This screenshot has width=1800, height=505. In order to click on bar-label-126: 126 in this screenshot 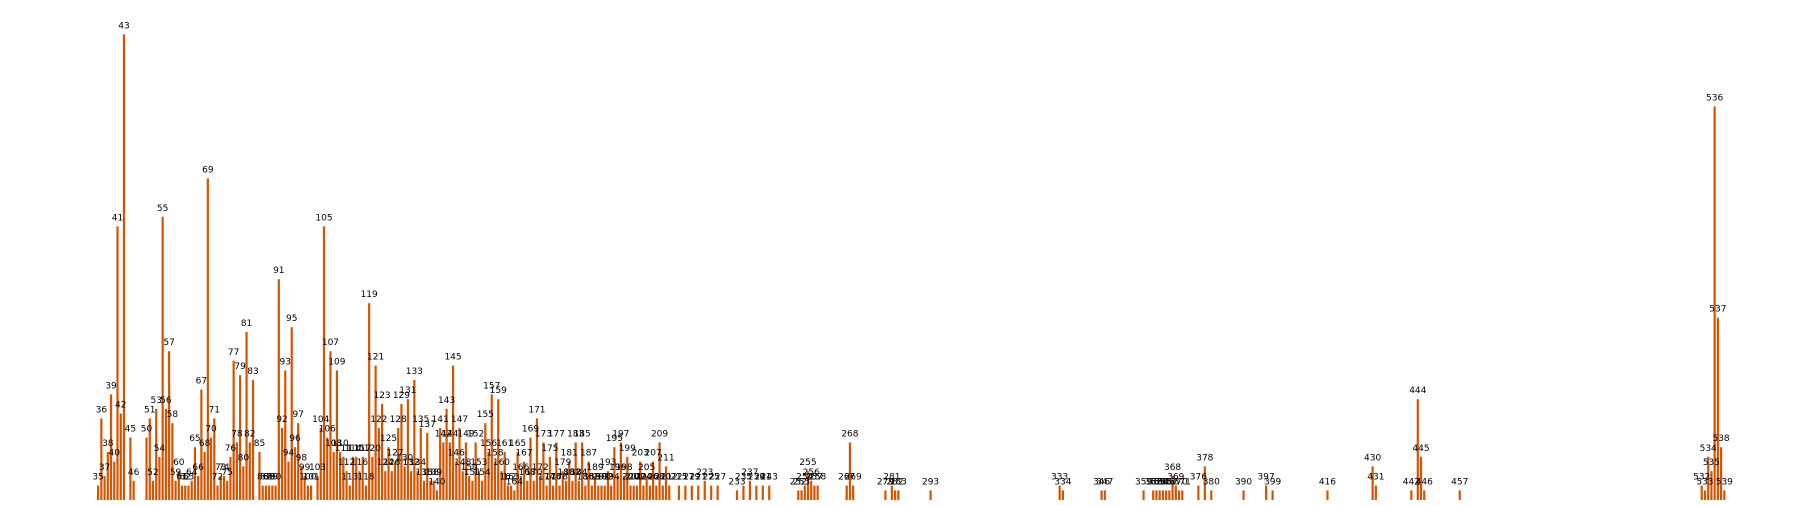, I will do `click(391, 463)`.